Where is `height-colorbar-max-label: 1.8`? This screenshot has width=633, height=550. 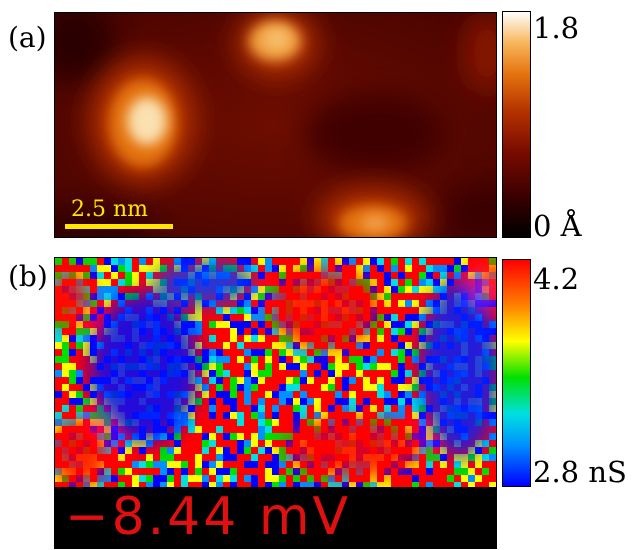
height-colorbar-max-label: 1.8 is located at coordinates (556, 28).